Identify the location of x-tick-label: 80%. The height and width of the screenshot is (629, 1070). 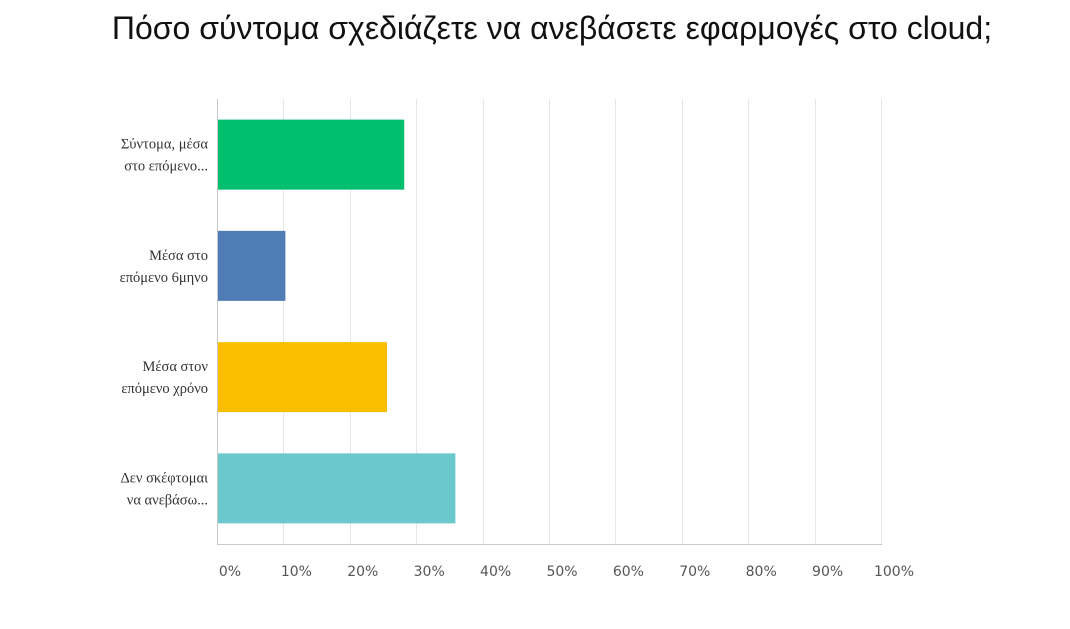
(761, 572).